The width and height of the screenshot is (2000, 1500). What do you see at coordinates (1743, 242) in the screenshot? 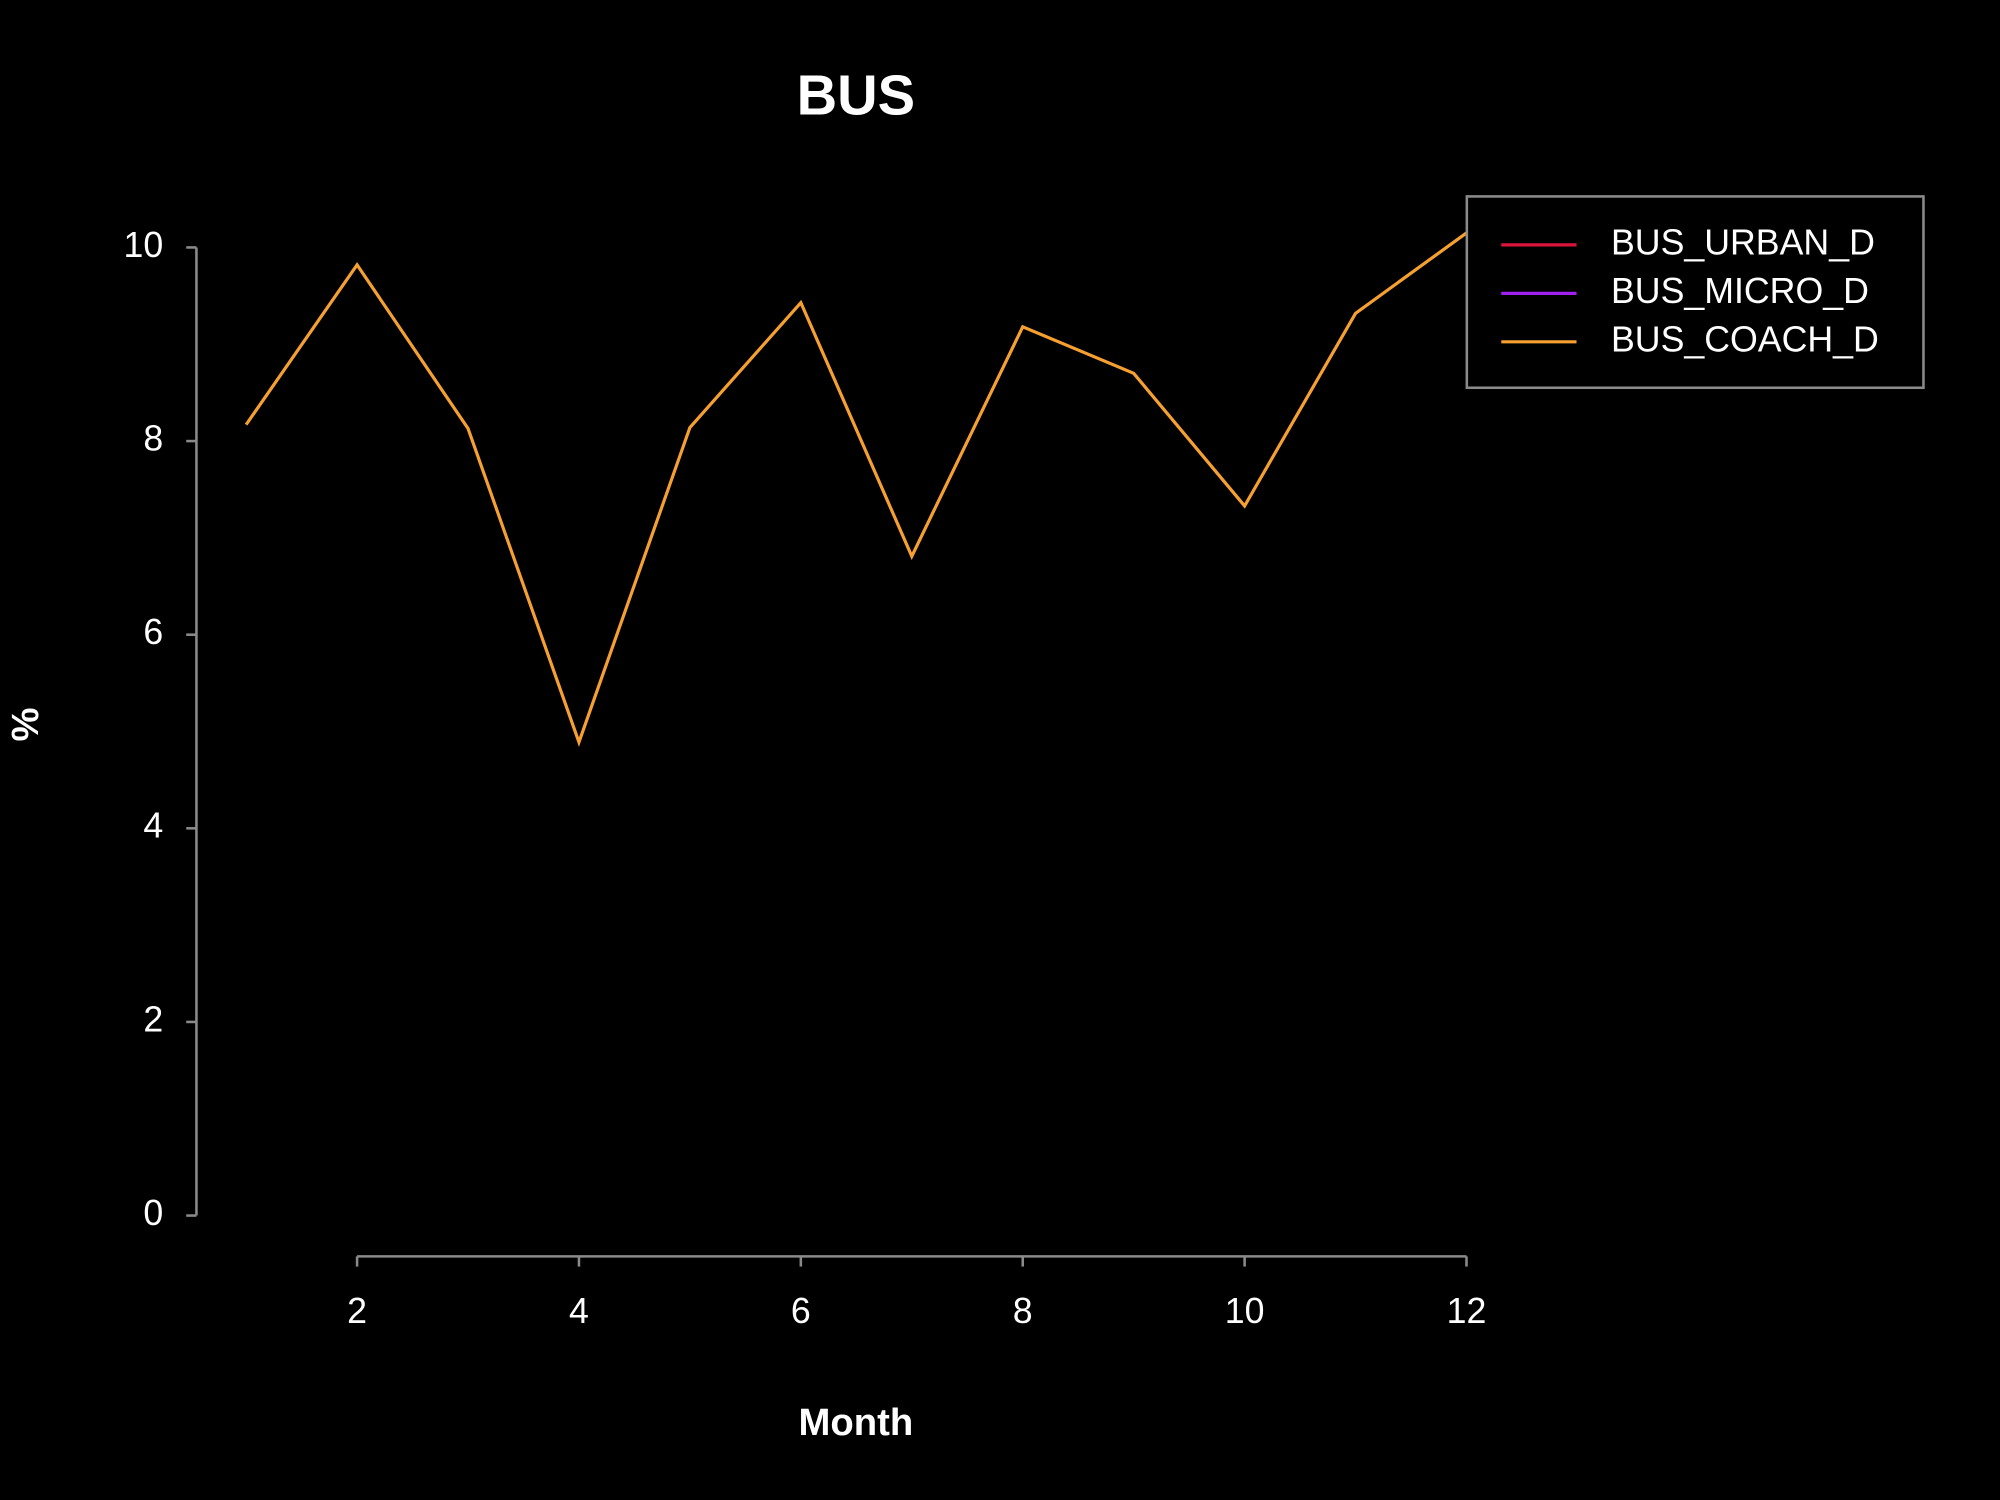
I see `legend-label: BUS_URBAN_D` at bounding box center [1743, 242].